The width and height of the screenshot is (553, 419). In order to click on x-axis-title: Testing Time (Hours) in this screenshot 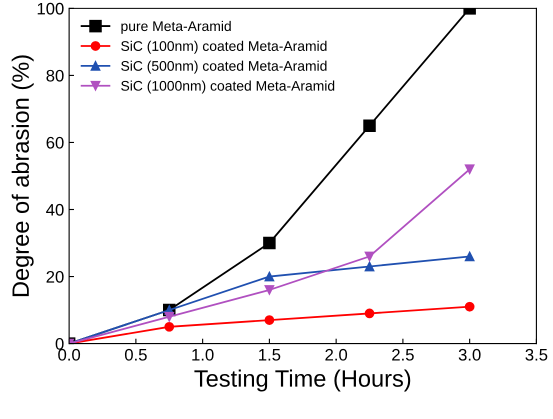, I will do `click(302, 381)`.